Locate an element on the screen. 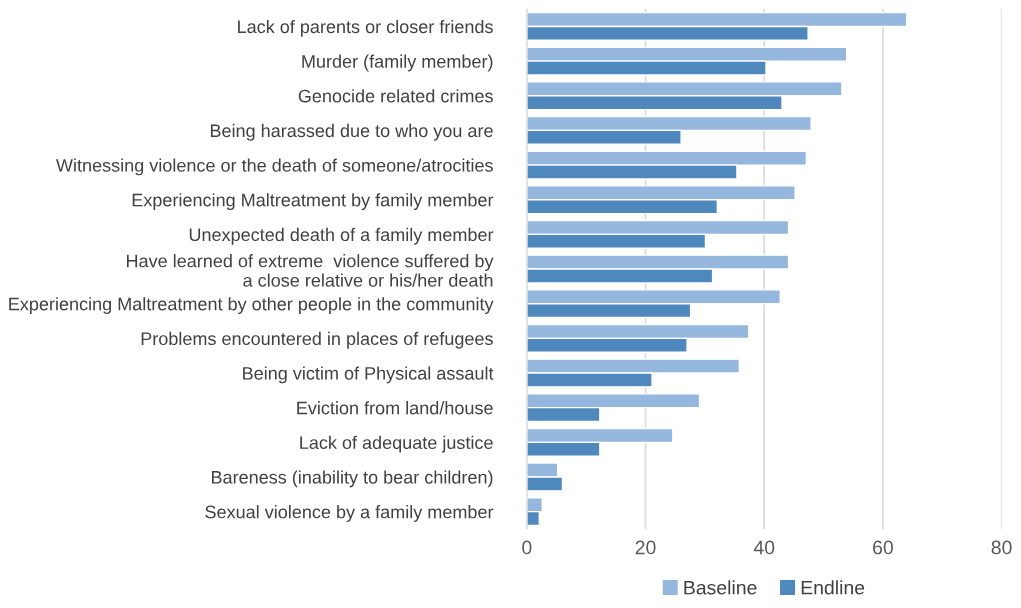 The width and height of the screenshot is (1021, 608). y-tick-label: Sexual violence by a family member is located at coordinates (349, 513).